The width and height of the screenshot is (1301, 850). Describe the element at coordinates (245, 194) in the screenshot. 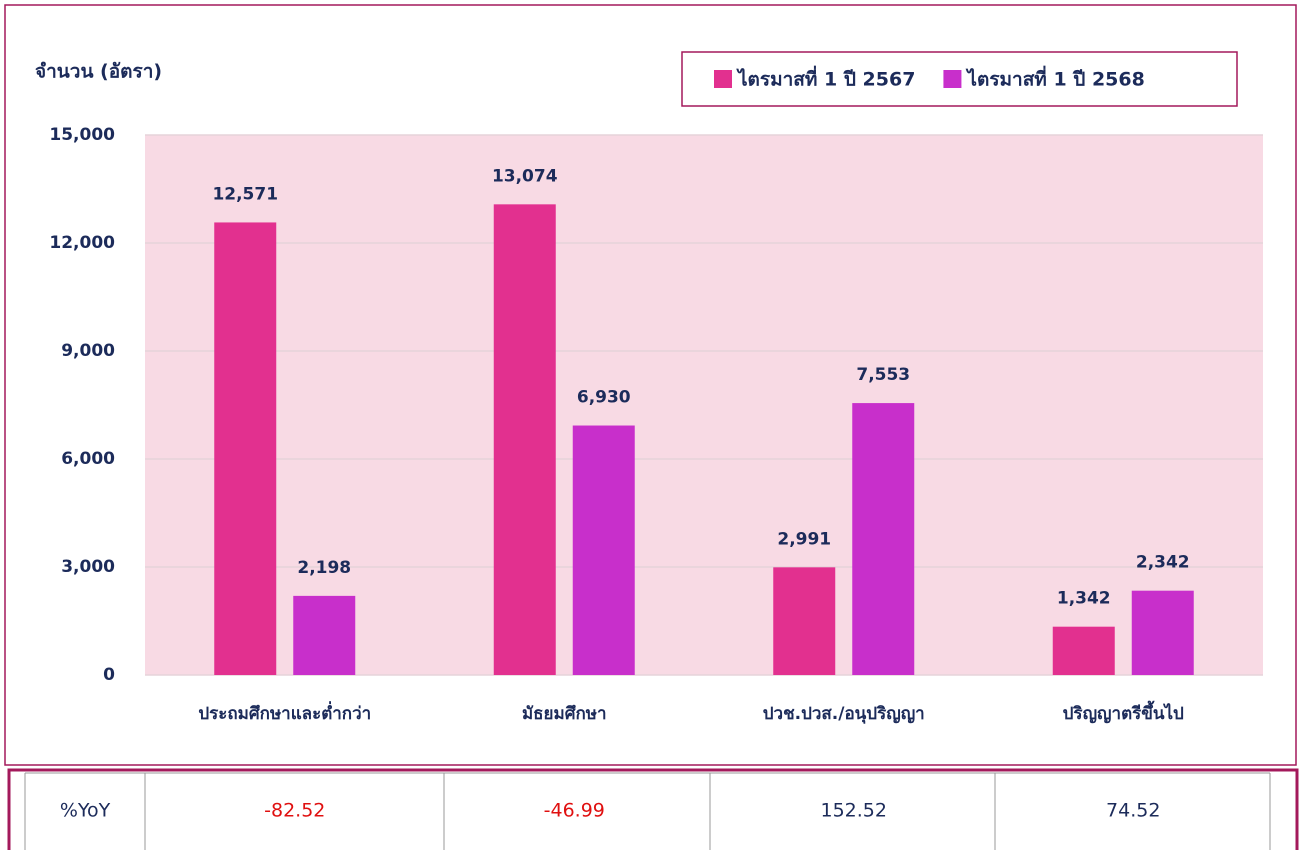

I see `value-label: 12,571` at that location.